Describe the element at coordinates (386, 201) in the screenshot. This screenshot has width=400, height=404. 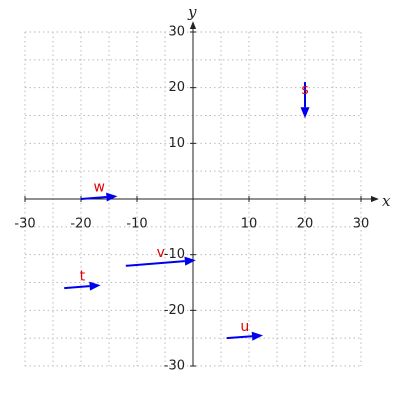
I see `x-axis-label: x` at that location.